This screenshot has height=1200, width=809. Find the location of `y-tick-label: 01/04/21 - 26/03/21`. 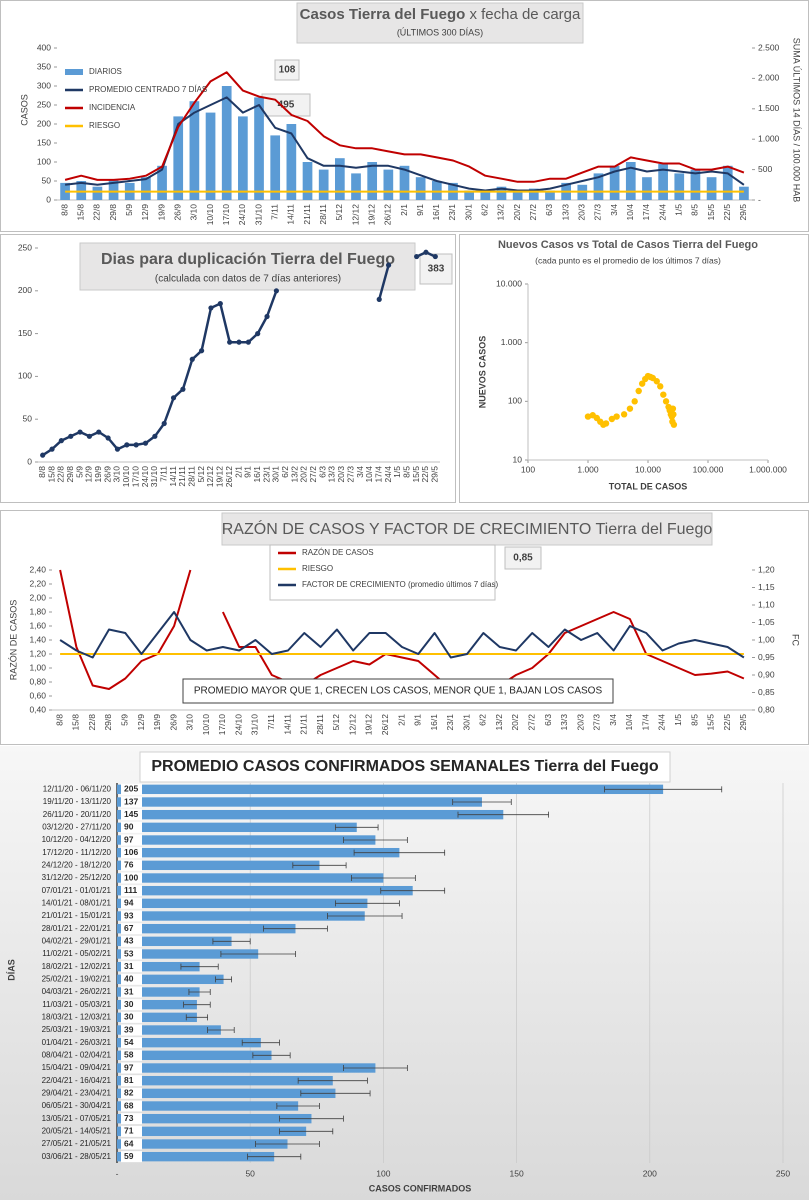

y-tick-label: 01/04/21 - 26/03/21 is located at coordinates (77, 1042).